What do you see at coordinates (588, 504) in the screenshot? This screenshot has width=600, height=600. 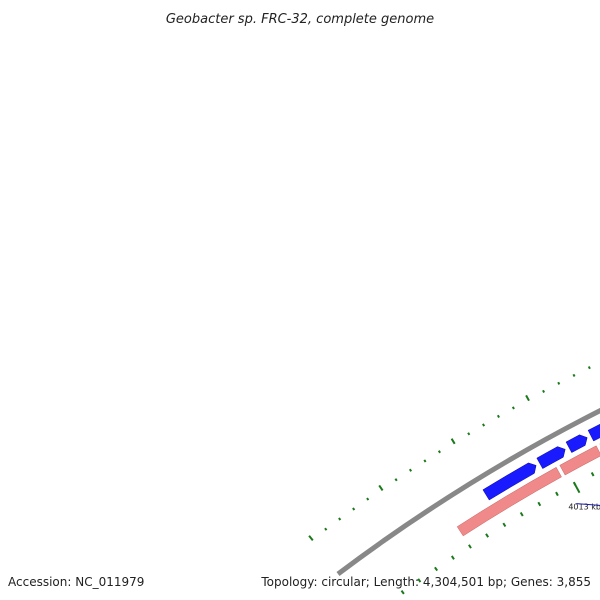 I see `gene-label-leader` at bounding box center [588, 504].